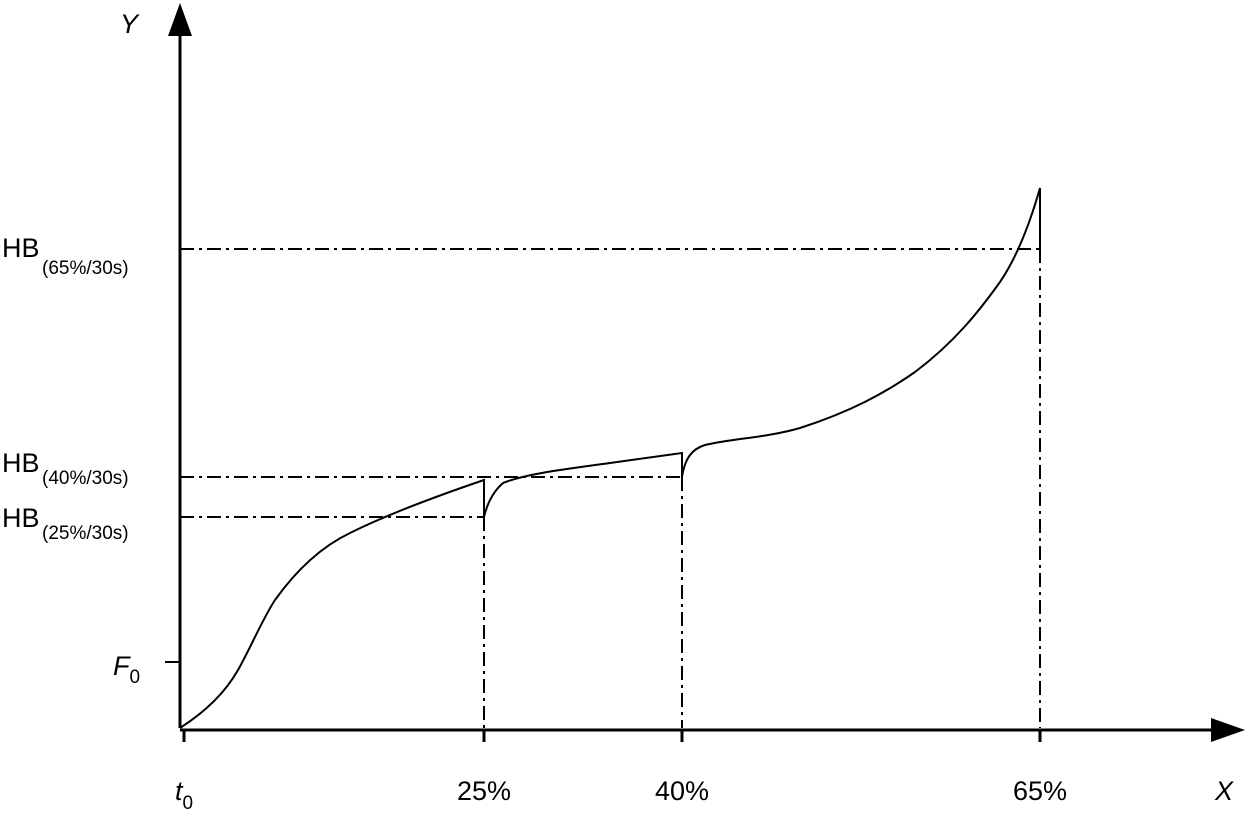 This screenshot has height=821, width=1249. What do you see at coordinates (65, 523) in the screenshot?
I see `y-label-hb-25: HB(25%/30s)` at bounding box center [65, 523].